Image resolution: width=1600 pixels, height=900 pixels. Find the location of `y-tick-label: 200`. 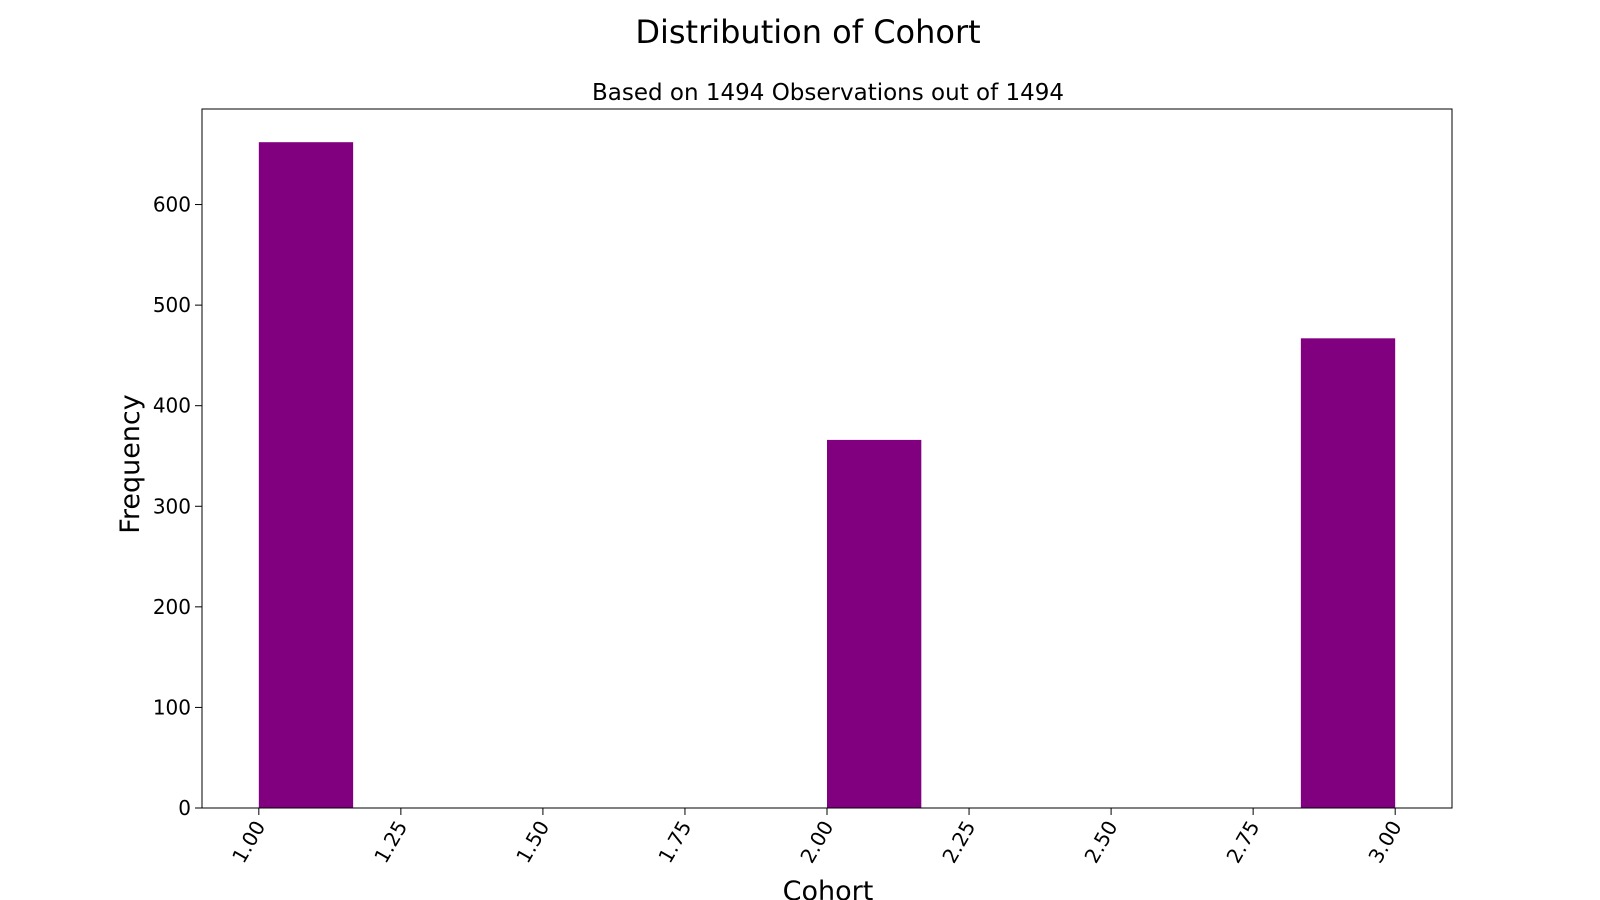

y-tick-label: 200 is located at coordinates (172, 607).